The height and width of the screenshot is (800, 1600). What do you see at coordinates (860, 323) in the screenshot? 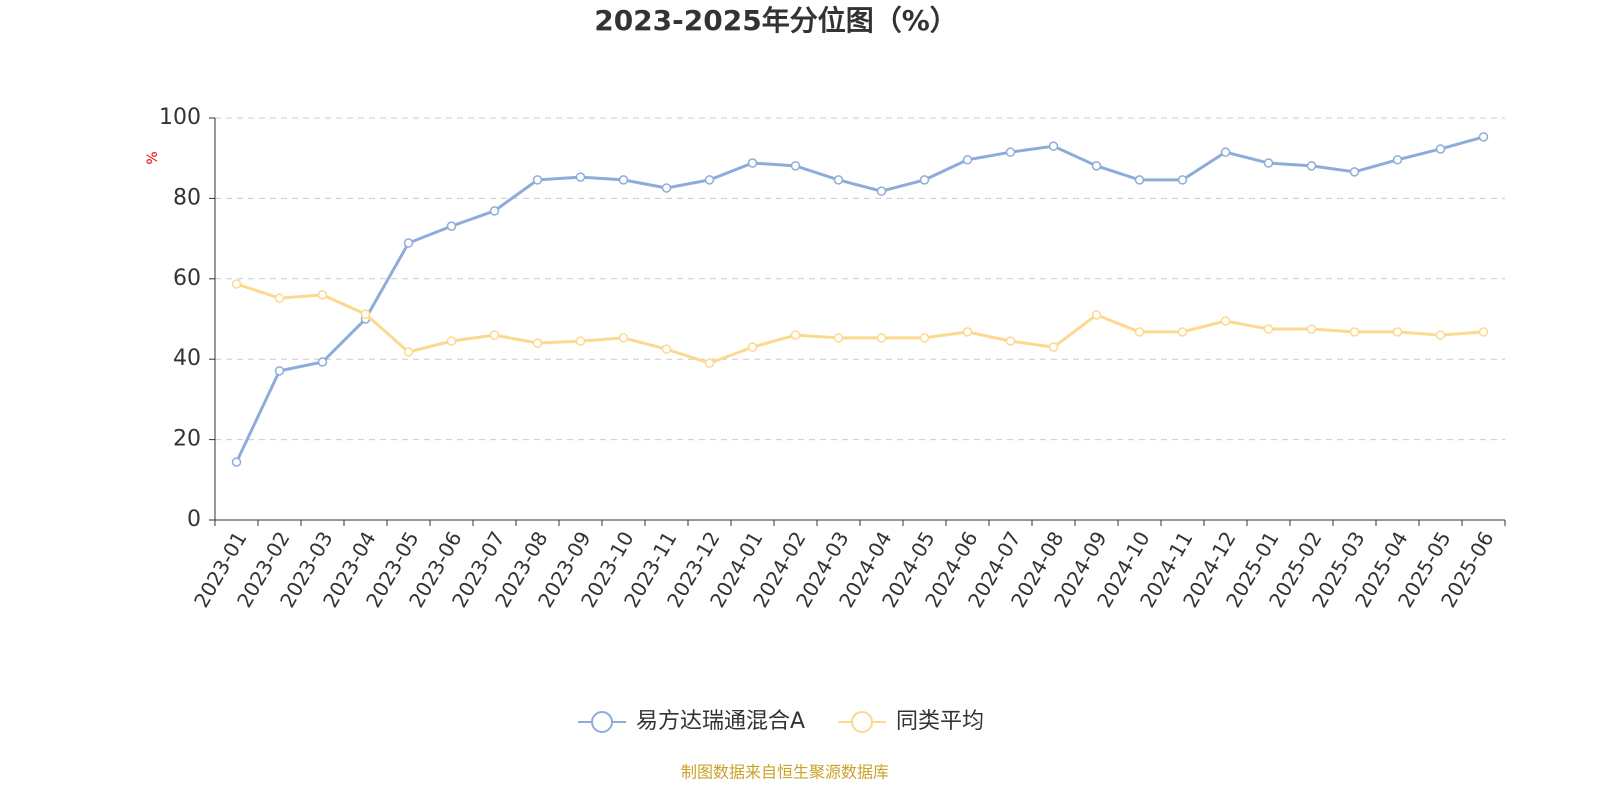
I see `series-line` at bounding box center [860, 323].